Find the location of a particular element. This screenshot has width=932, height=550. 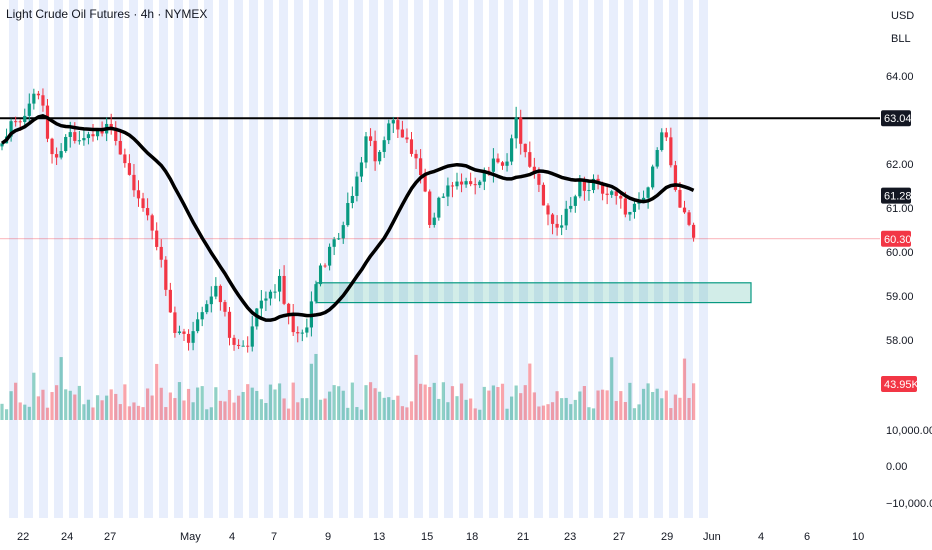

currency-label: USD is located at coordinates (903, 16).